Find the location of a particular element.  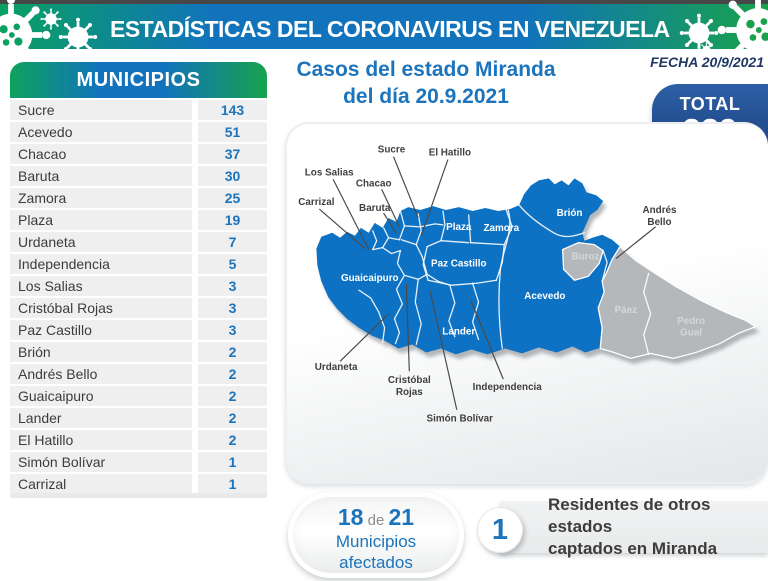

table-row: Chacao 37 is located at coordinates (138, 154).